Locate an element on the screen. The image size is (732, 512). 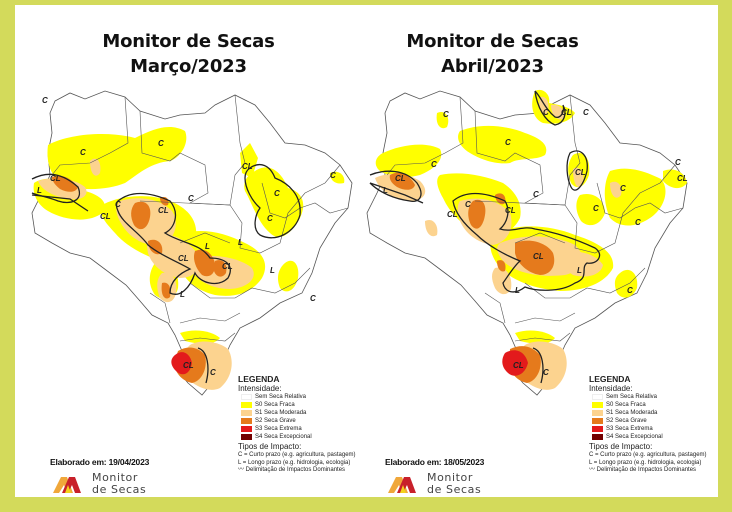
map-title: Monitor de Secas Abril/2023 is located at coordinates (492, 54).